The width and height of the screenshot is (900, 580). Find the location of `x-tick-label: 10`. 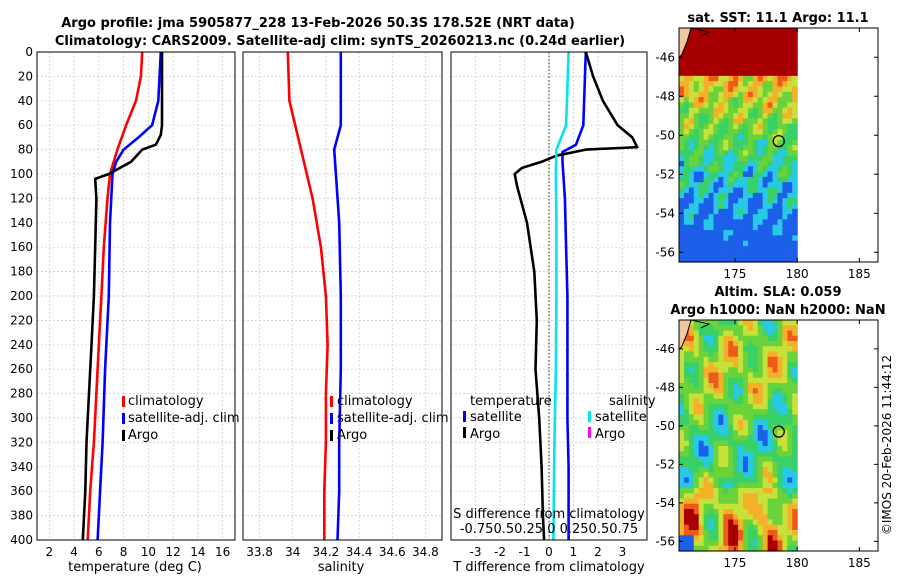

x-tick-label: 10 is located at coordinates (148, 552).